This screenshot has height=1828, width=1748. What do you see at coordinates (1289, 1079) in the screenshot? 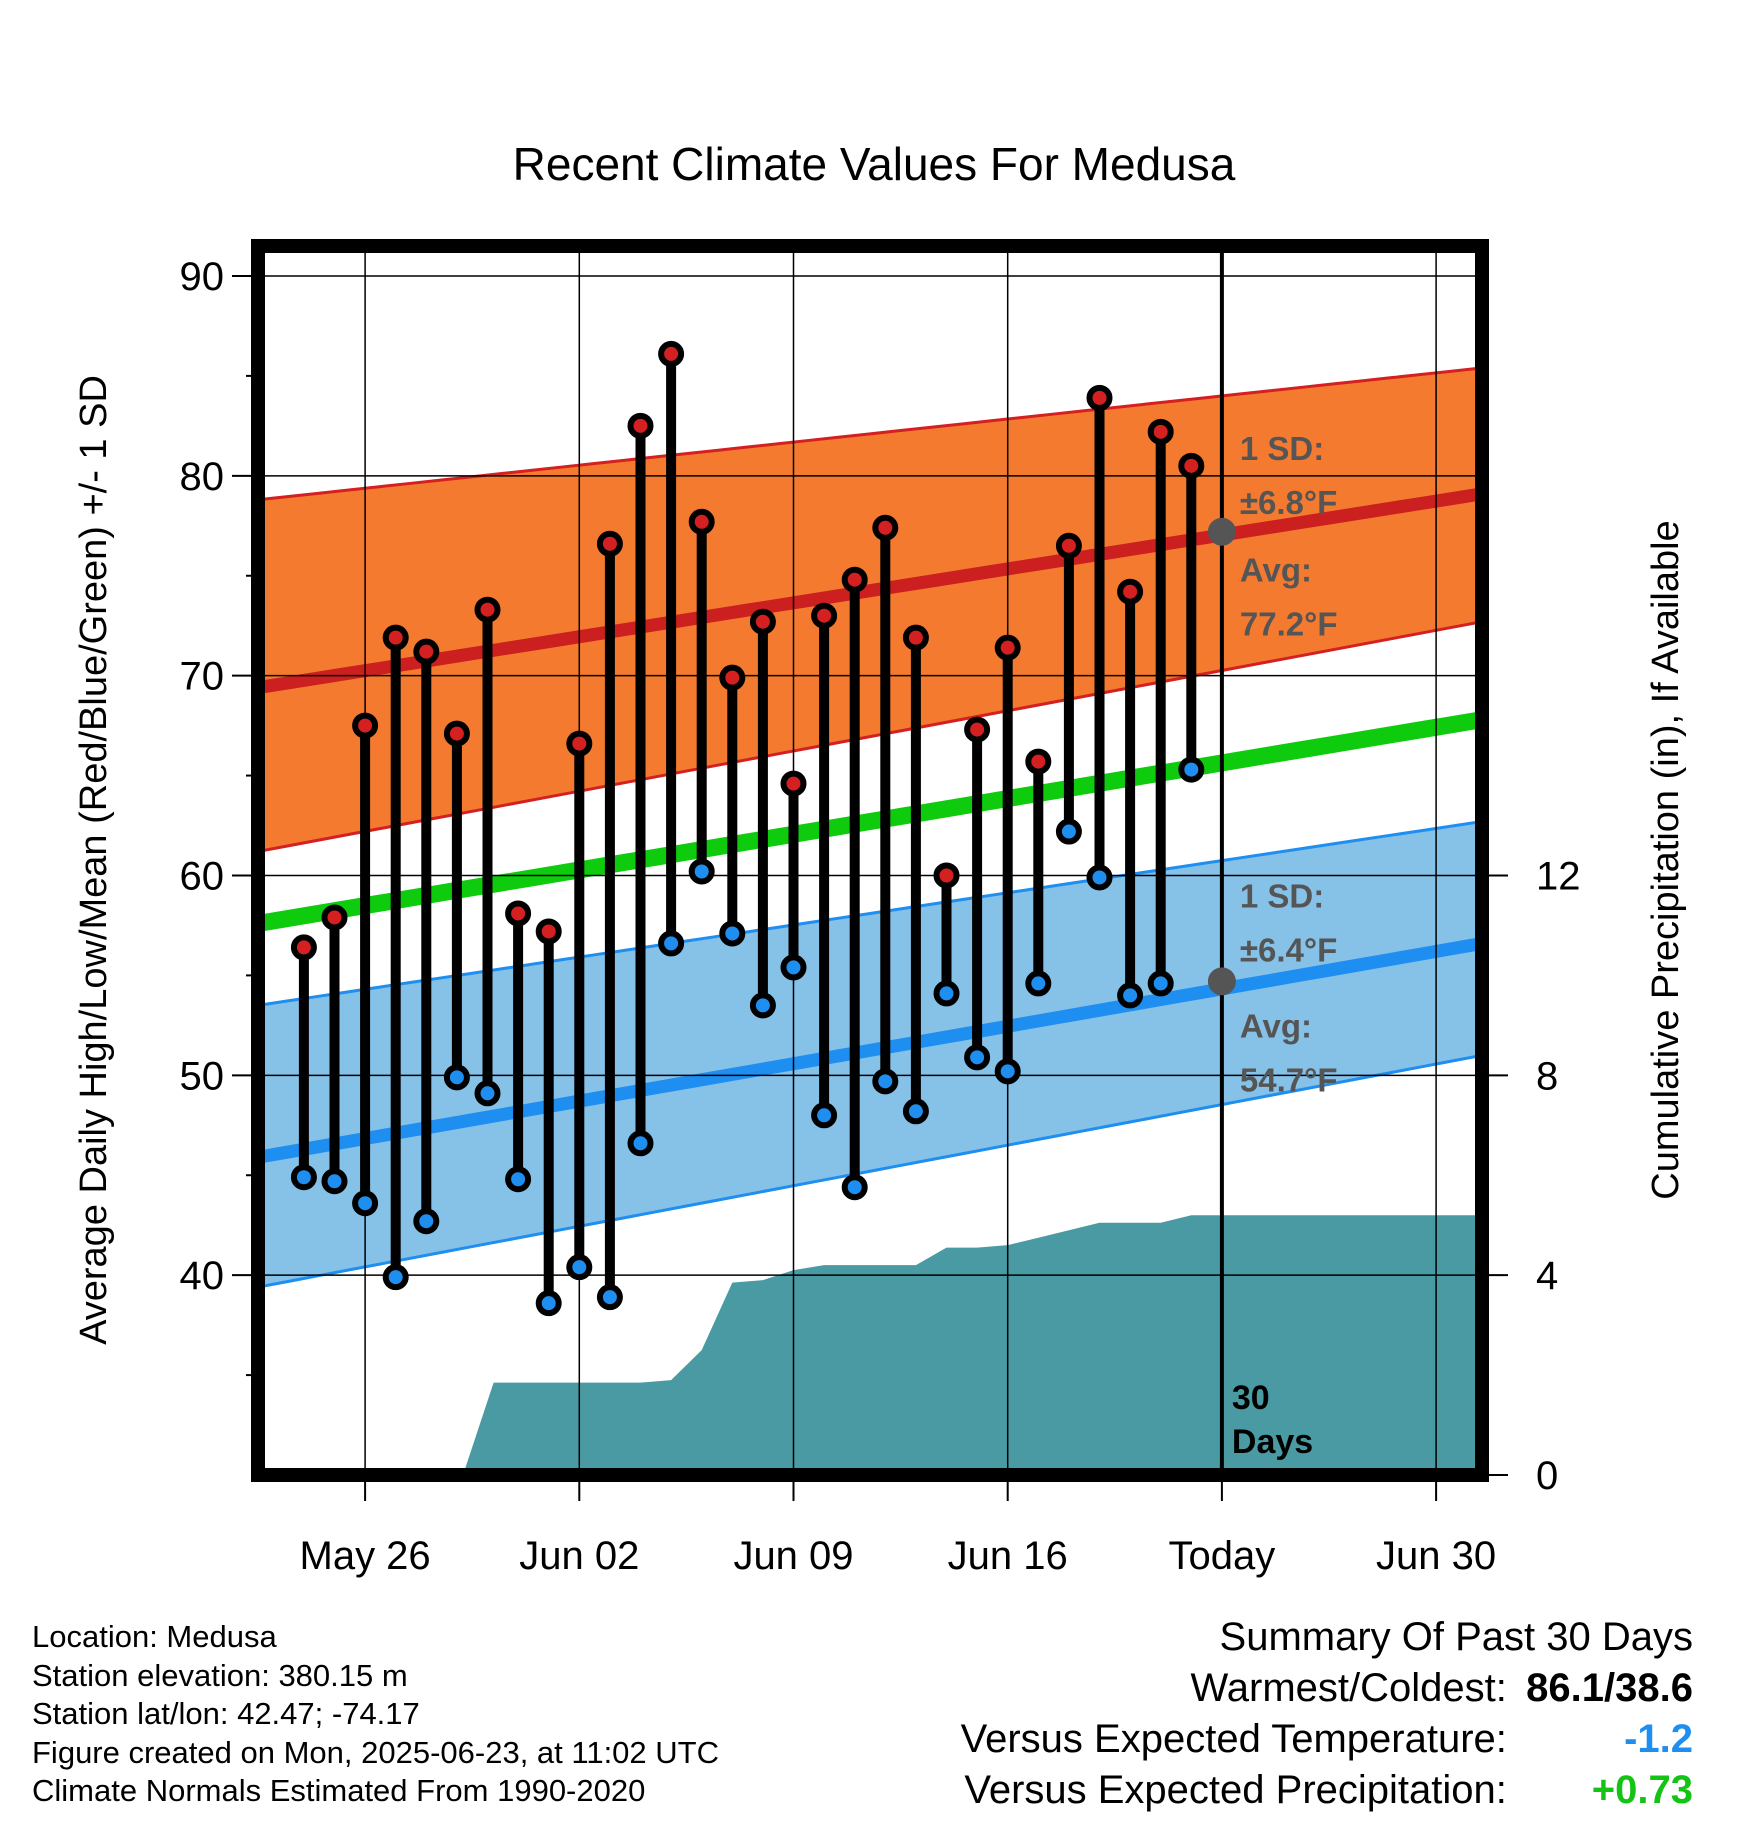
I see `low-avg-value: 54.7°F` at bounding box center [1289, 1079].